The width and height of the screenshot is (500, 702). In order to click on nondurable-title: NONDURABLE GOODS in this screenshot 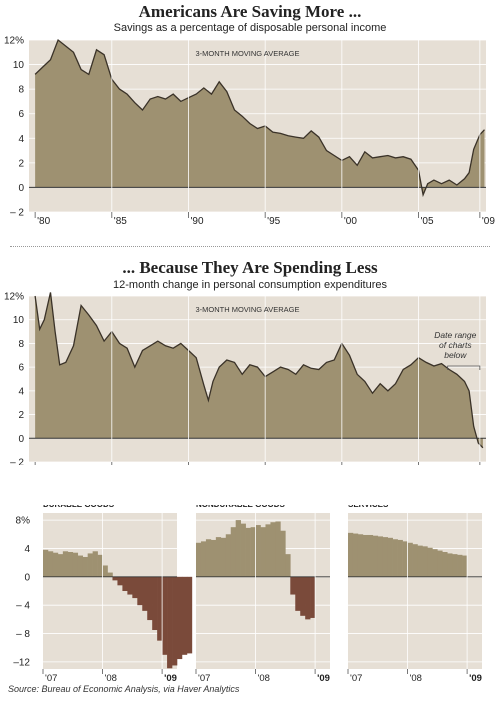, I will do `click(241, 507)`.